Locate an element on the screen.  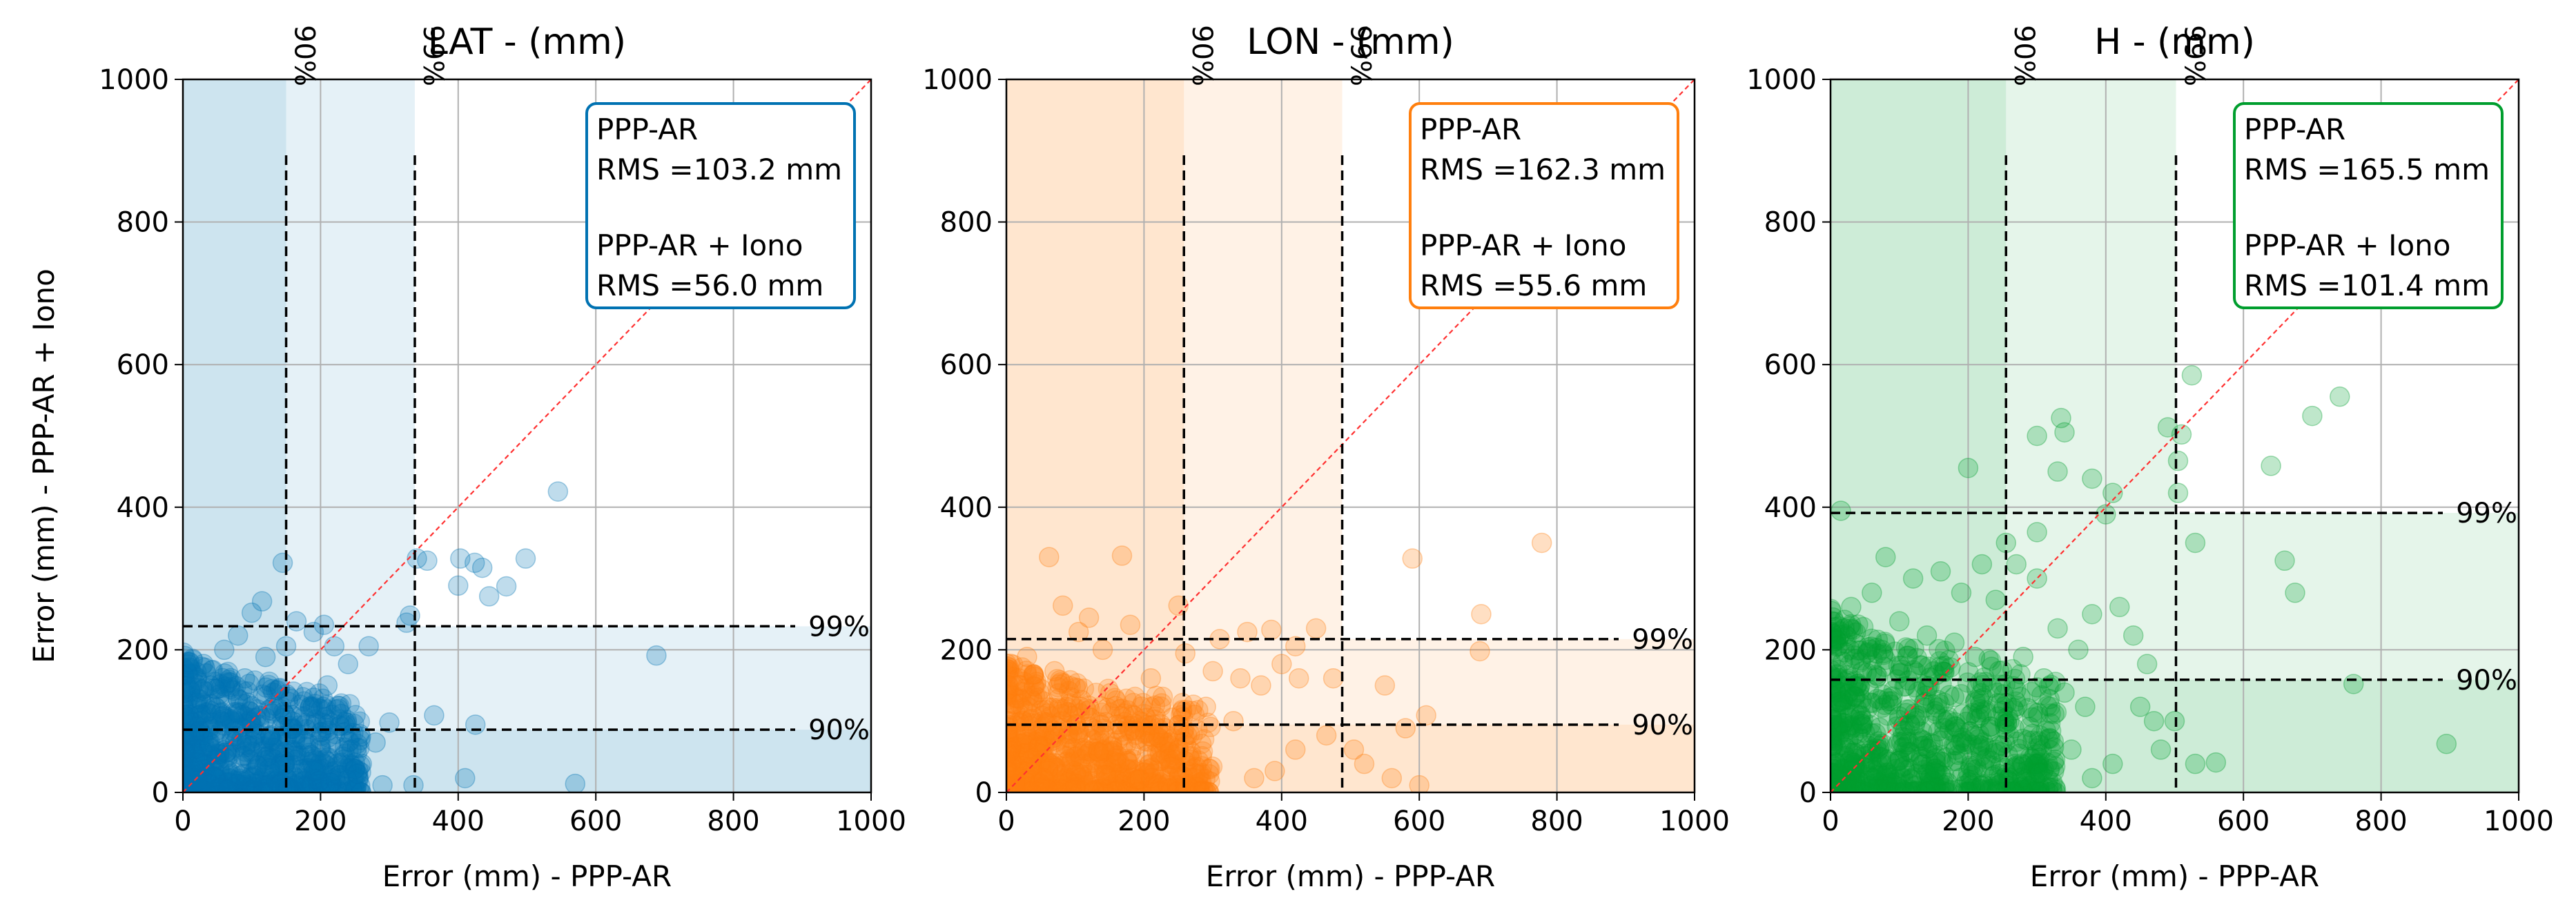
x-tick-label: 600 is located at coordinates (595, 822).